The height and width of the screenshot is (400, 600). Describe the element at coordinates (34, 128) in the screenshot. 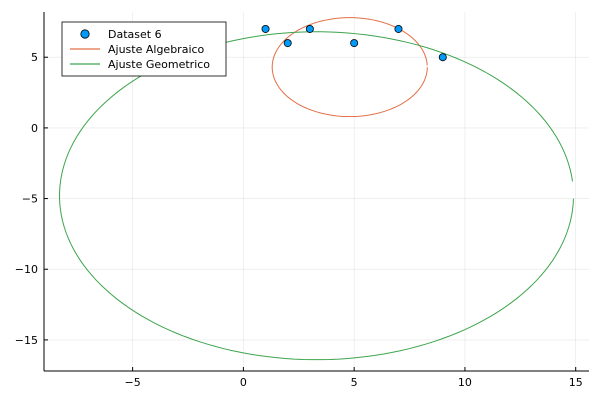

I see `y-tick-label: 0` at that location.